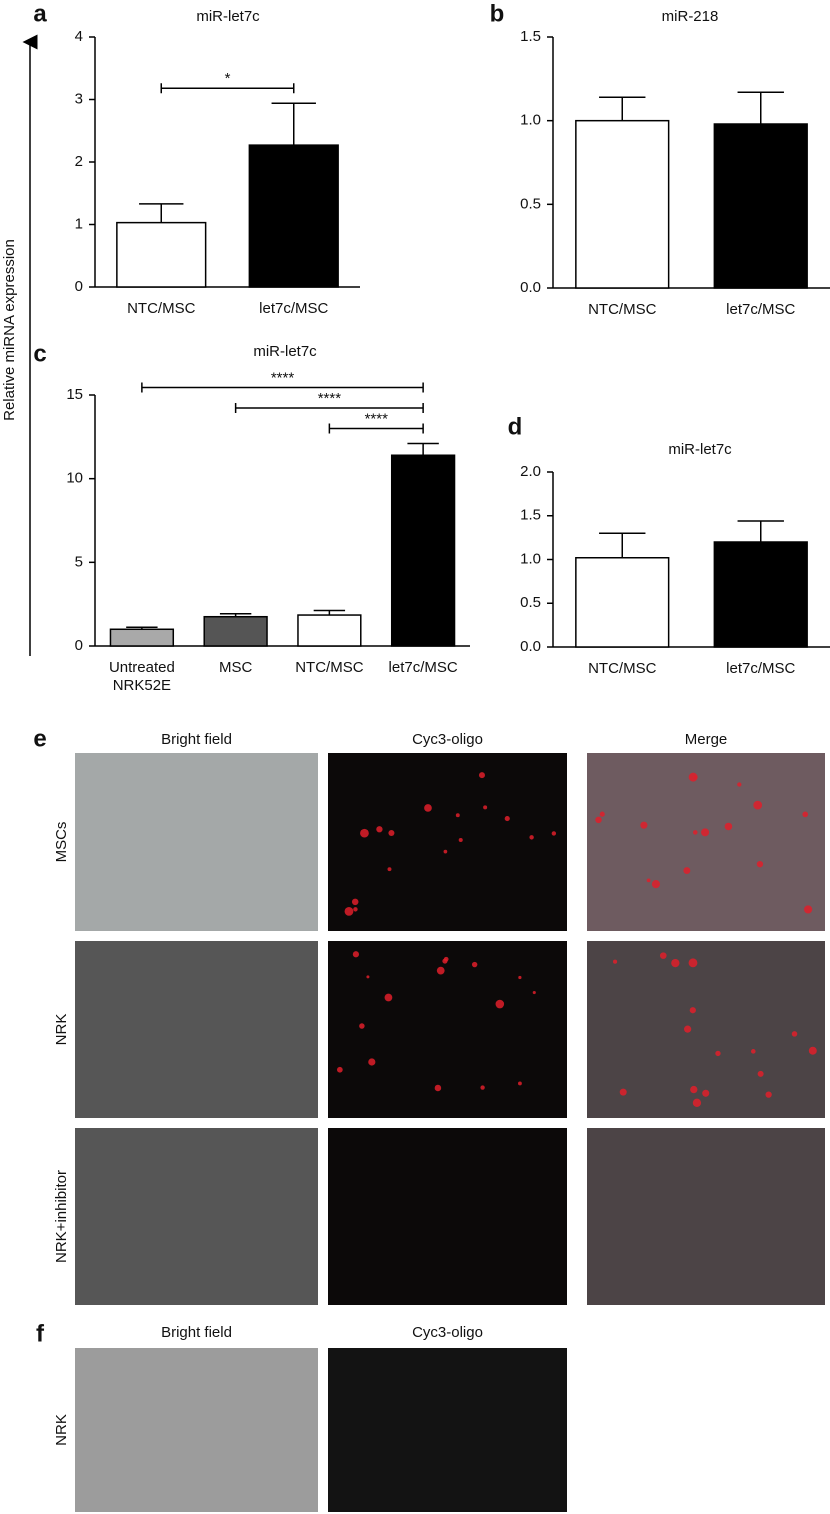 Image resolution: width=830 pixels, height=1514 pixels. What do you see at coordinates (142, 667) in the screenshot?
I see `x-tick-label: Untreated` at bounding box center [142, 667].